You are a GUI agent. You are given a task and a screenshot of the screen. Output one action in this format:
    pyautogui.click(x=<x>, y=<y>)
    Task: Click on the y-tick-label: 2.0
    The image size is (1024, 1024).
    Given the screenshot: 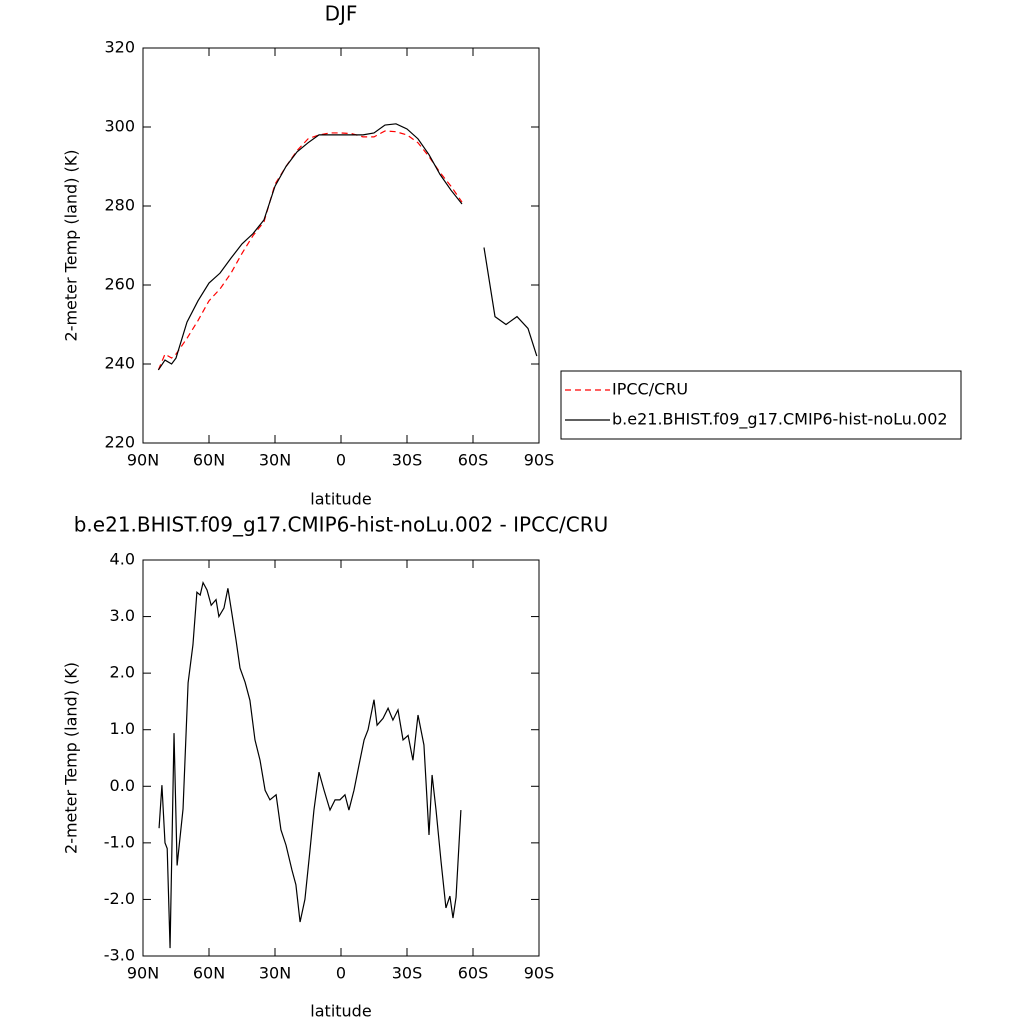 What is the action you would take?
    pyautogui.click(x=122, y=672)
    